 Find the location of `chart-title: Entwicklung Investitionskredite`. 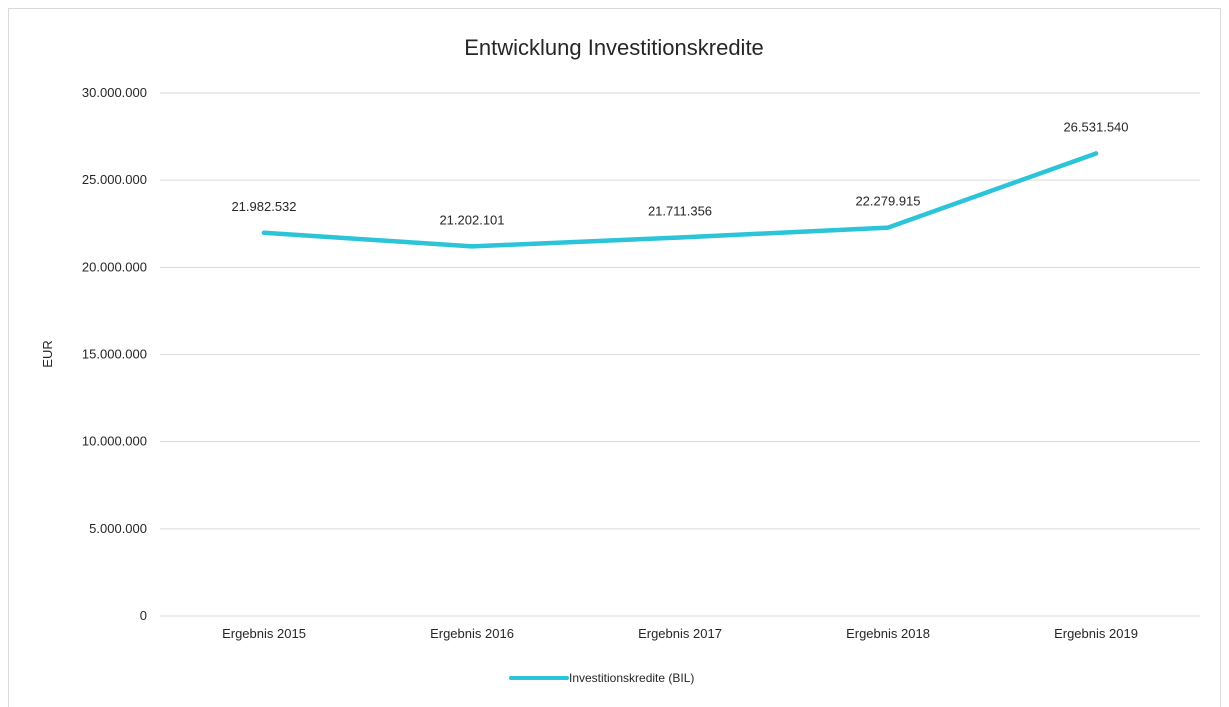

chart-title: Entwicklung Investitionskredite is located at coordinates (614, 47).